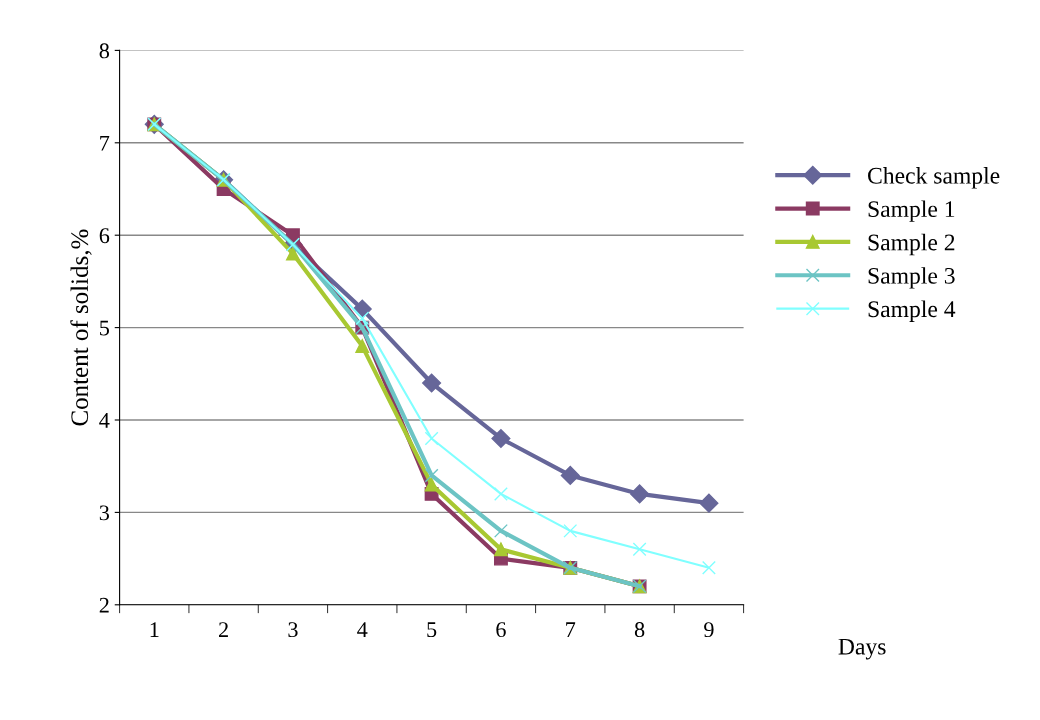 Image resolution: width=1040 pixels, height=720 pixels. What do you see at coordinates (362, 629) in the screenshot?
I see `x-tick-label: 4` at bounding box center [362, 629].